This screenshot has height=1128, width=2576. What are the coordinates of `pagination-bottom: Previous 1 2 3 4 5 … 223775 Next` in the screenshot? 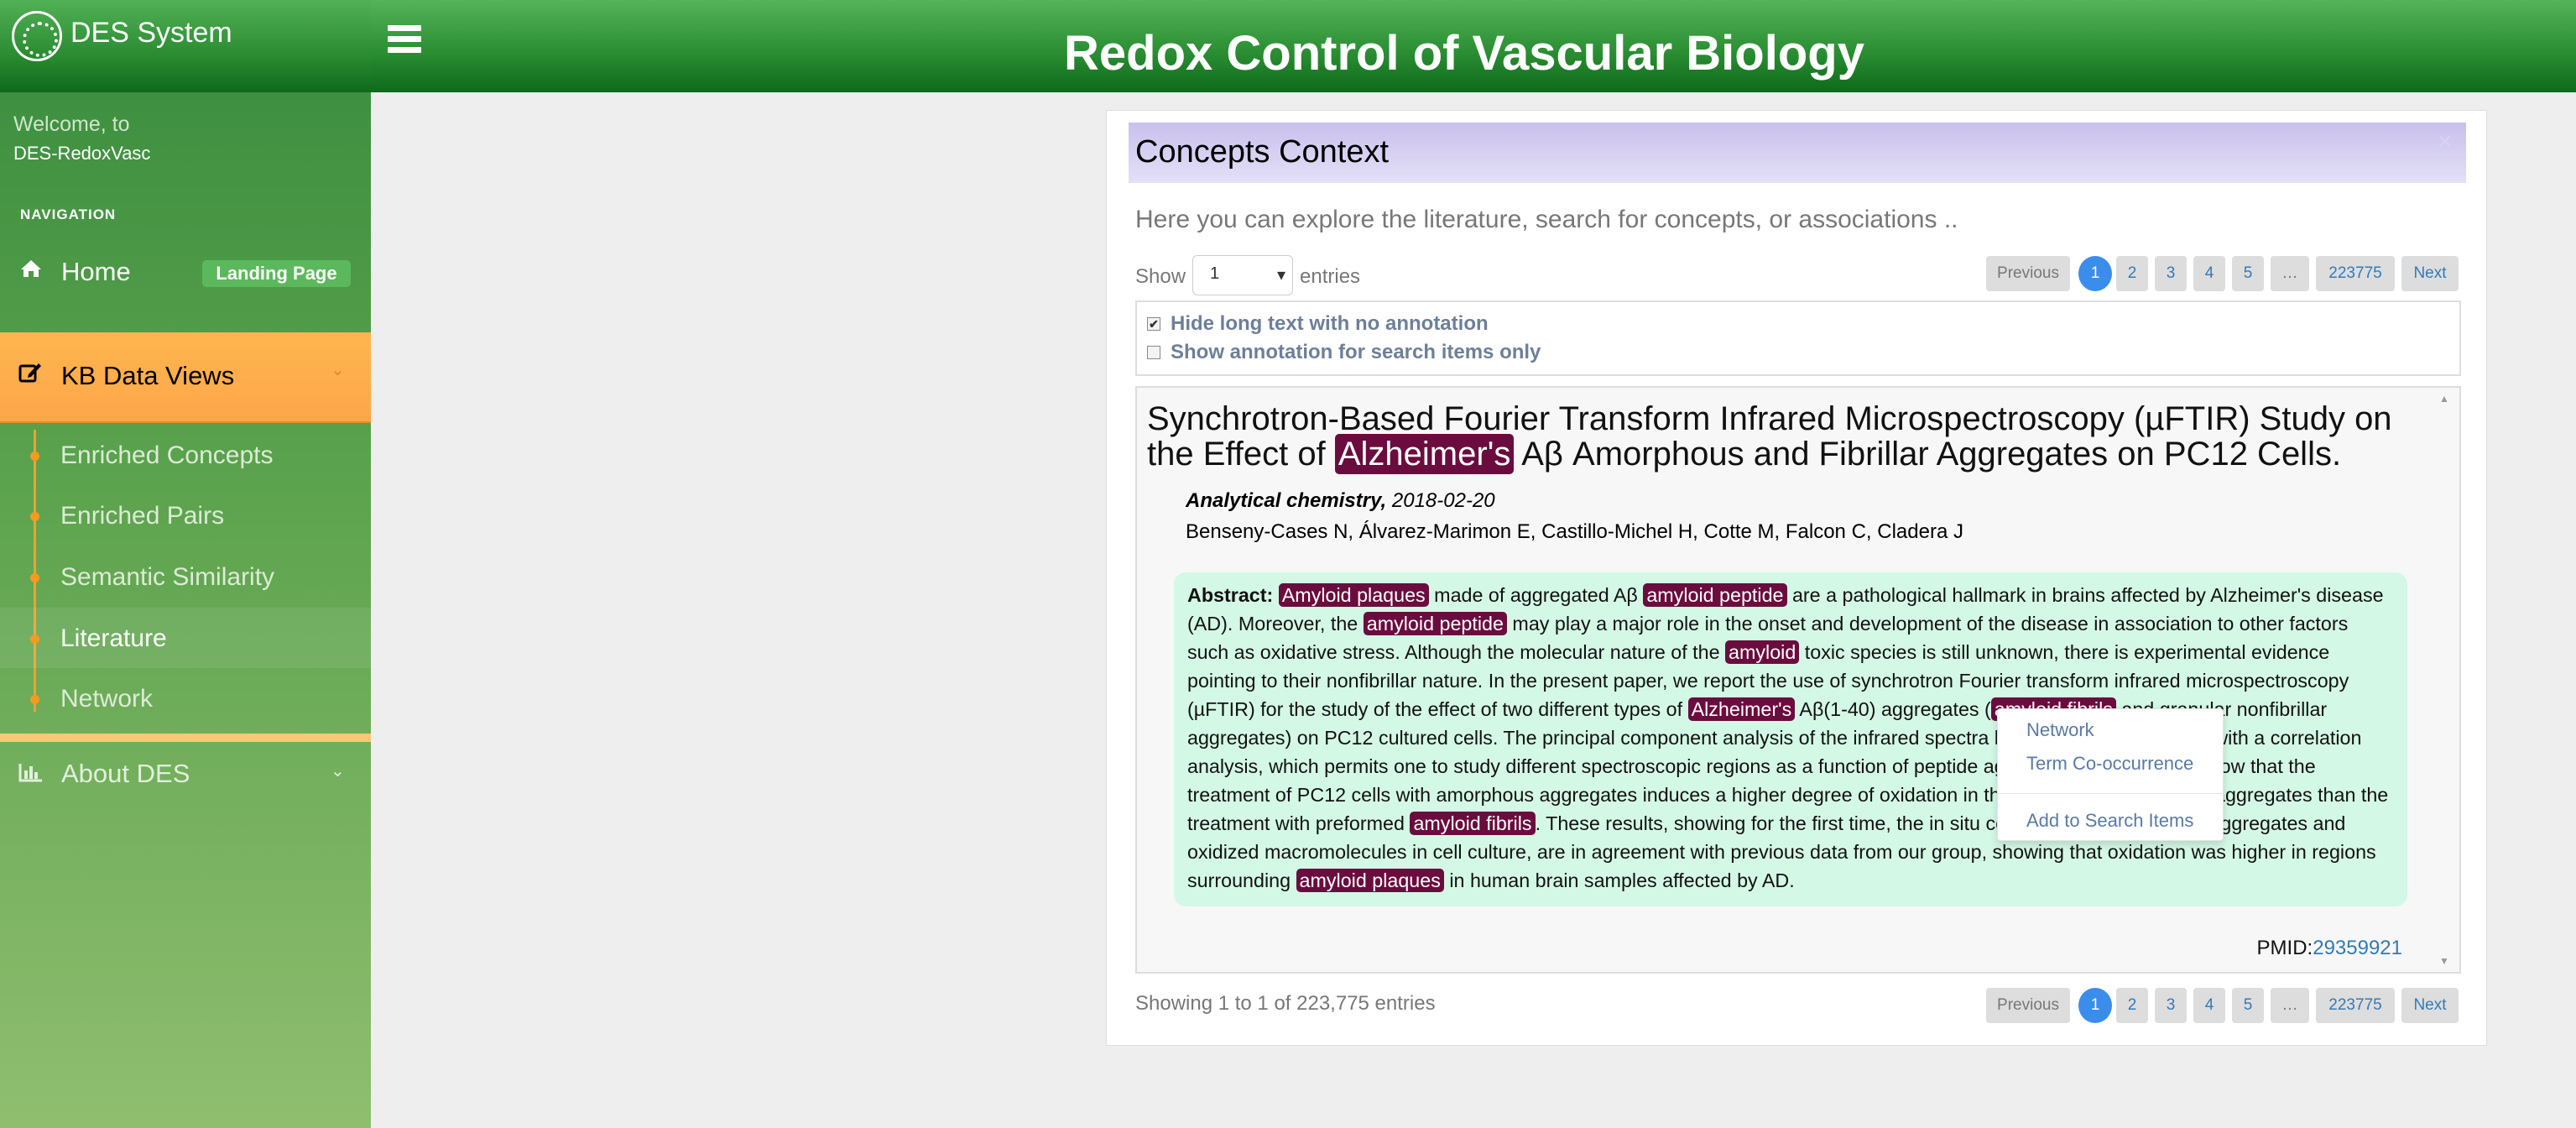 It's located at (2222, 1005).